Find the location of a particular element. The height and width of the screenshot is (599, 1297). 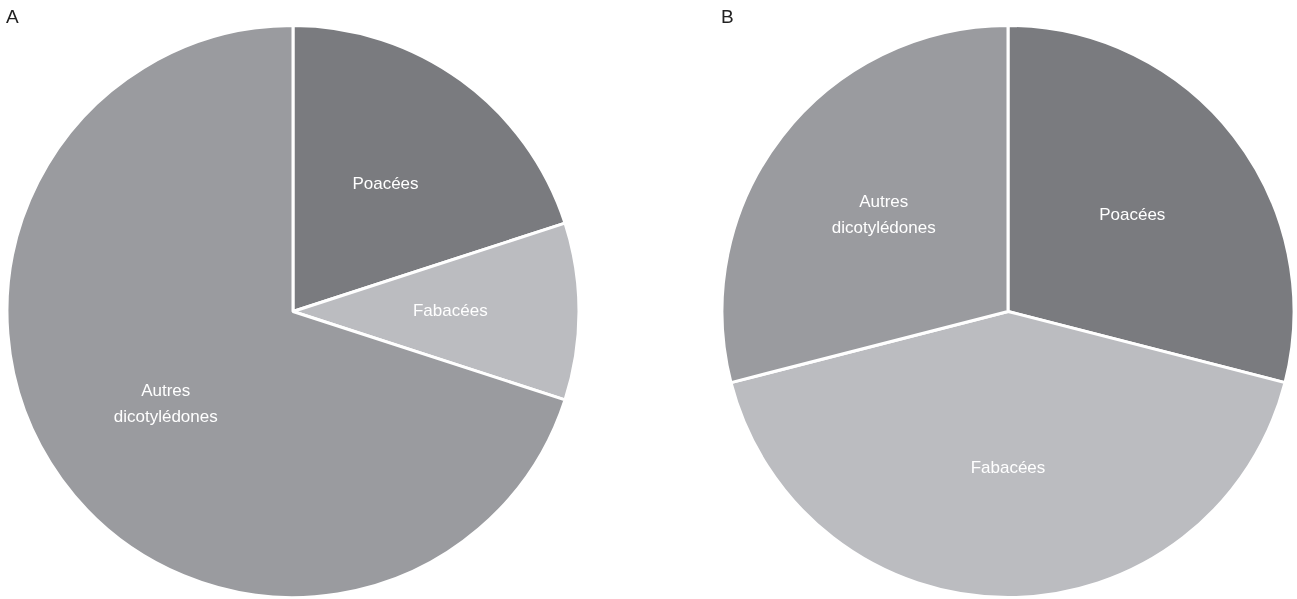

chart-title: A is located at coordinates (12, 17).